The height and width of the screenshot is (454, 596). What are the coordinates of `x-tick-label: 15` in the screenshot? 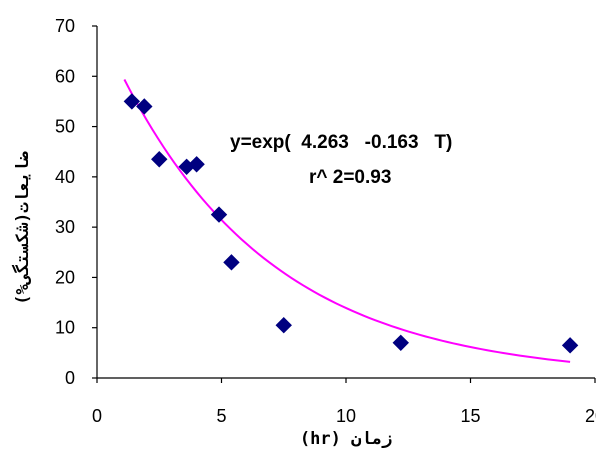 It's located at (470, 416).